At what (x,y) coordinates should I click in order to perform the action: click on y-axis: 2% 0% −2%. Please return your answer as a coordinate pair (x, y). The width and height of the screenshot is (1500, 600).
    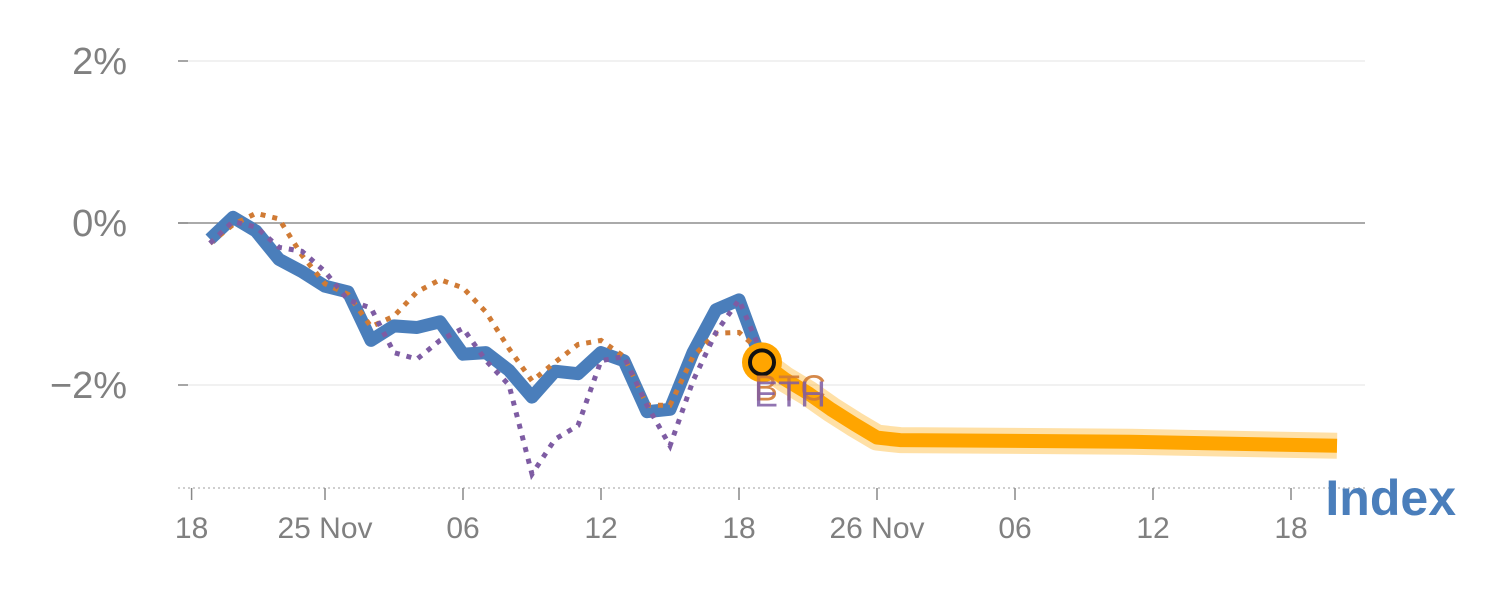
    Looking at the image, I should click on (88, 224).